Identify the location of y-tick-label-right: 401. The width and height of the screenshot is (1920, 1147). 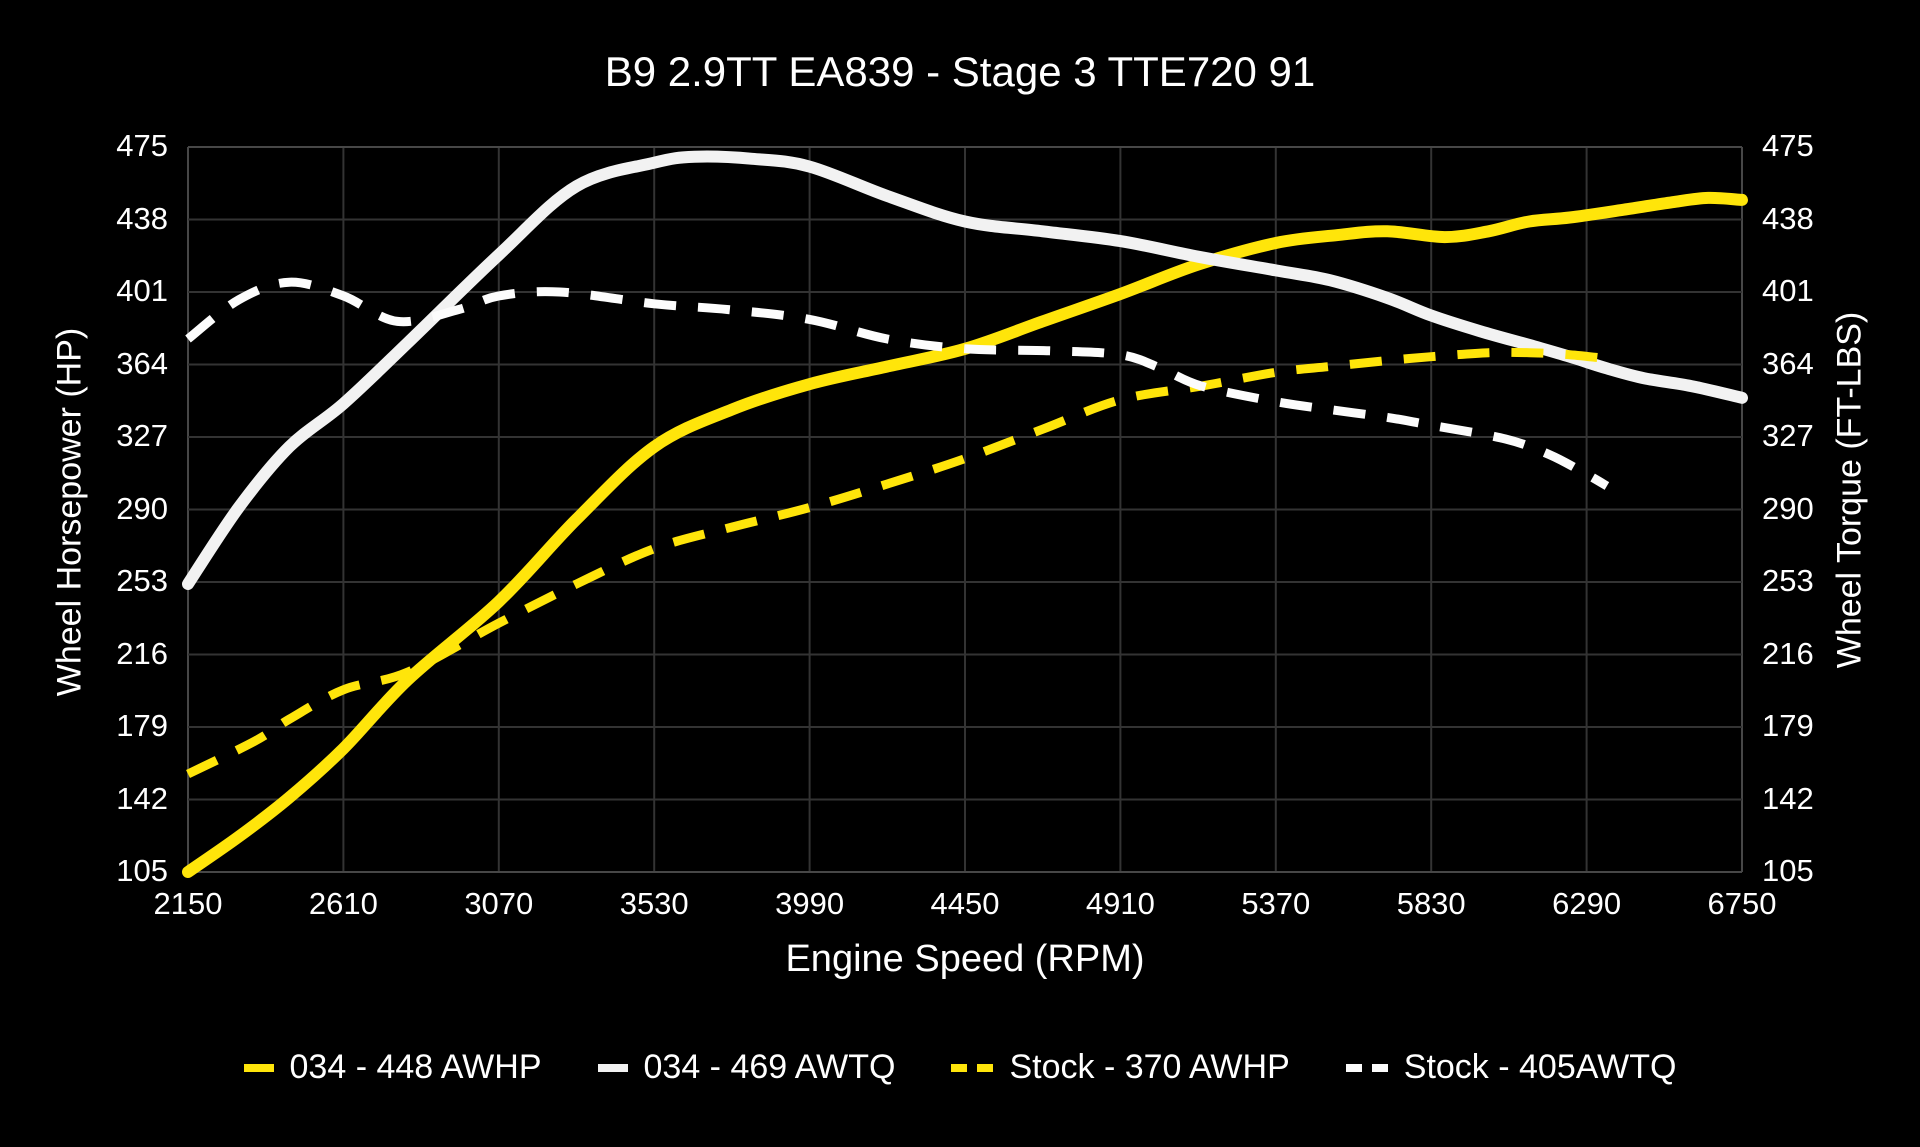
(1788, 290).